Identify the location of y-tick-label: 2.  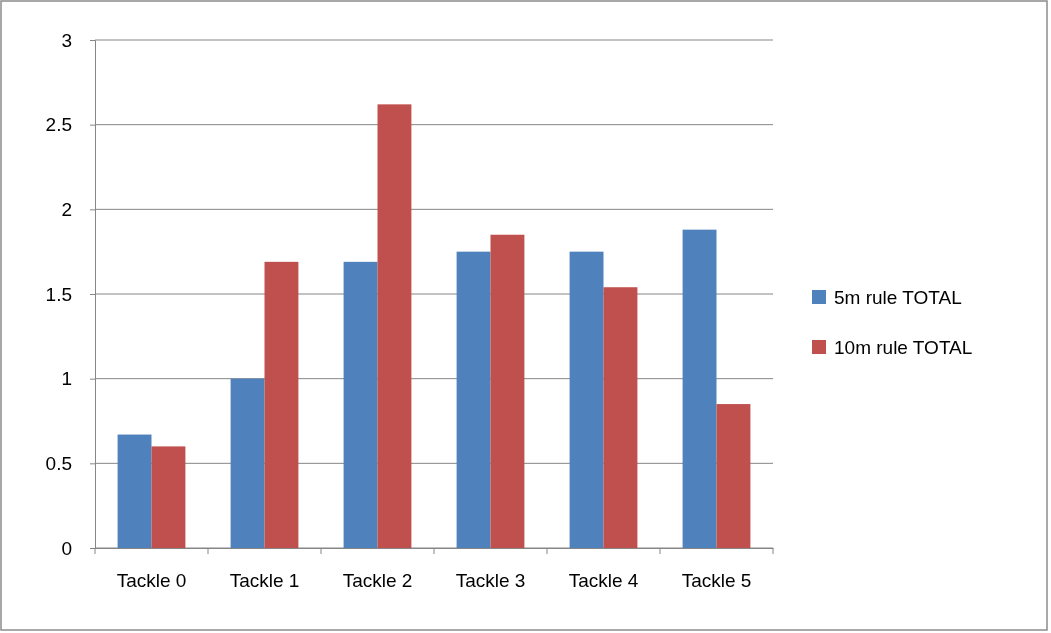
(66, 209).